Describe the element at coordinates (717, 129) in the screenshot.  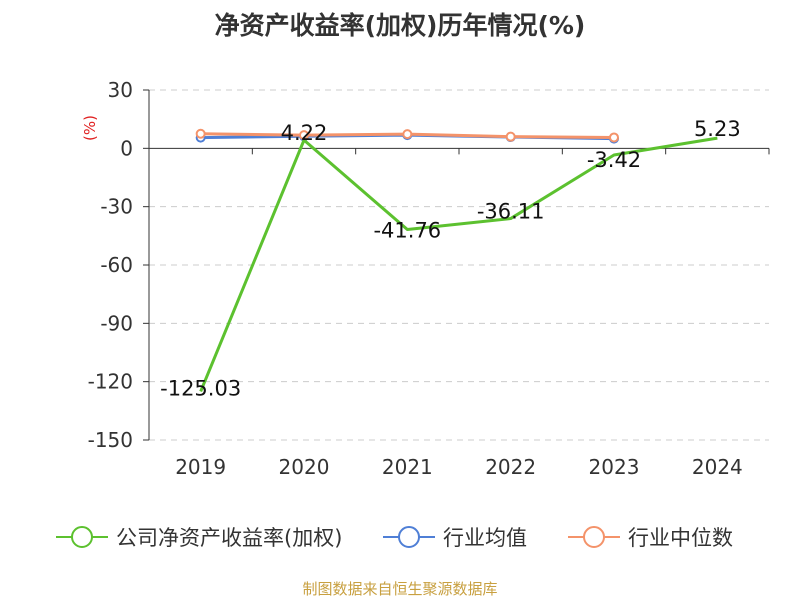
I see `data-label: 5.23` at that location.